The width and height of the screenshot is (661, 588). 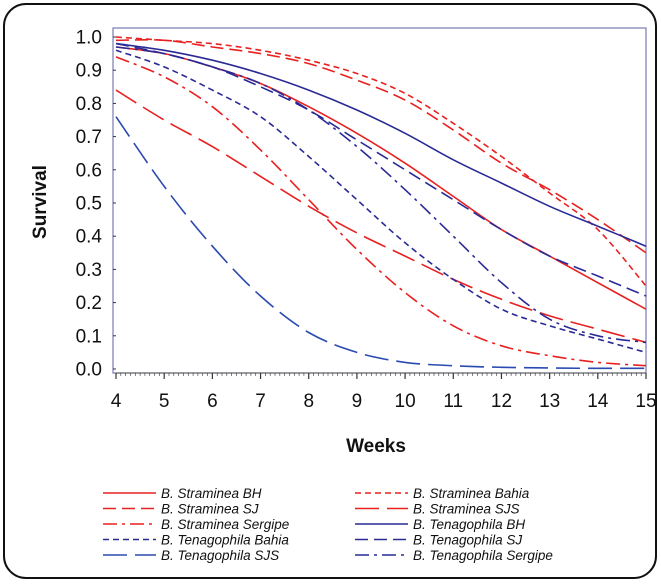 What do you see at coordinates (212, 401) in the screenshot?
I see `x-tick-label: 6` at bounding box center [212, 401].